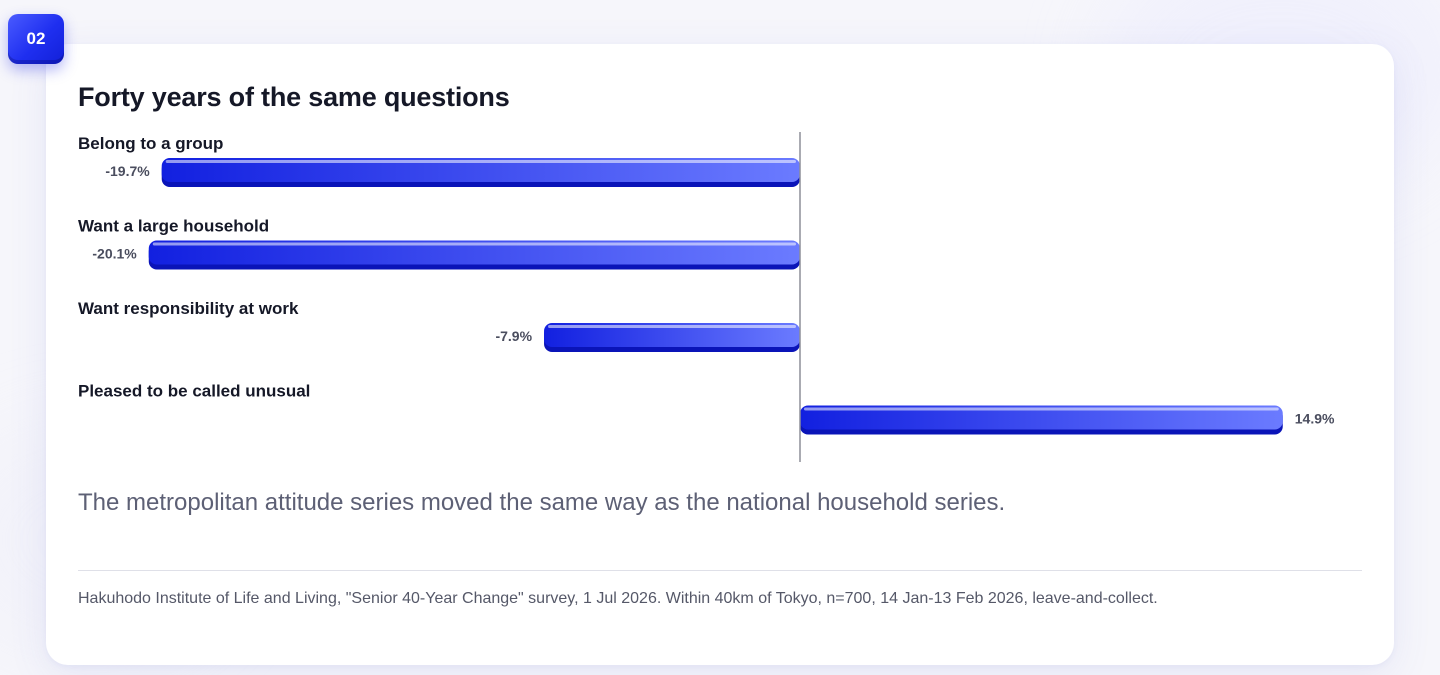 This screenshot has height=675, width=1440. What do you see at coordinates (720, 570) in the screenshot?
I see `divider` at bounding box center [720, 570].